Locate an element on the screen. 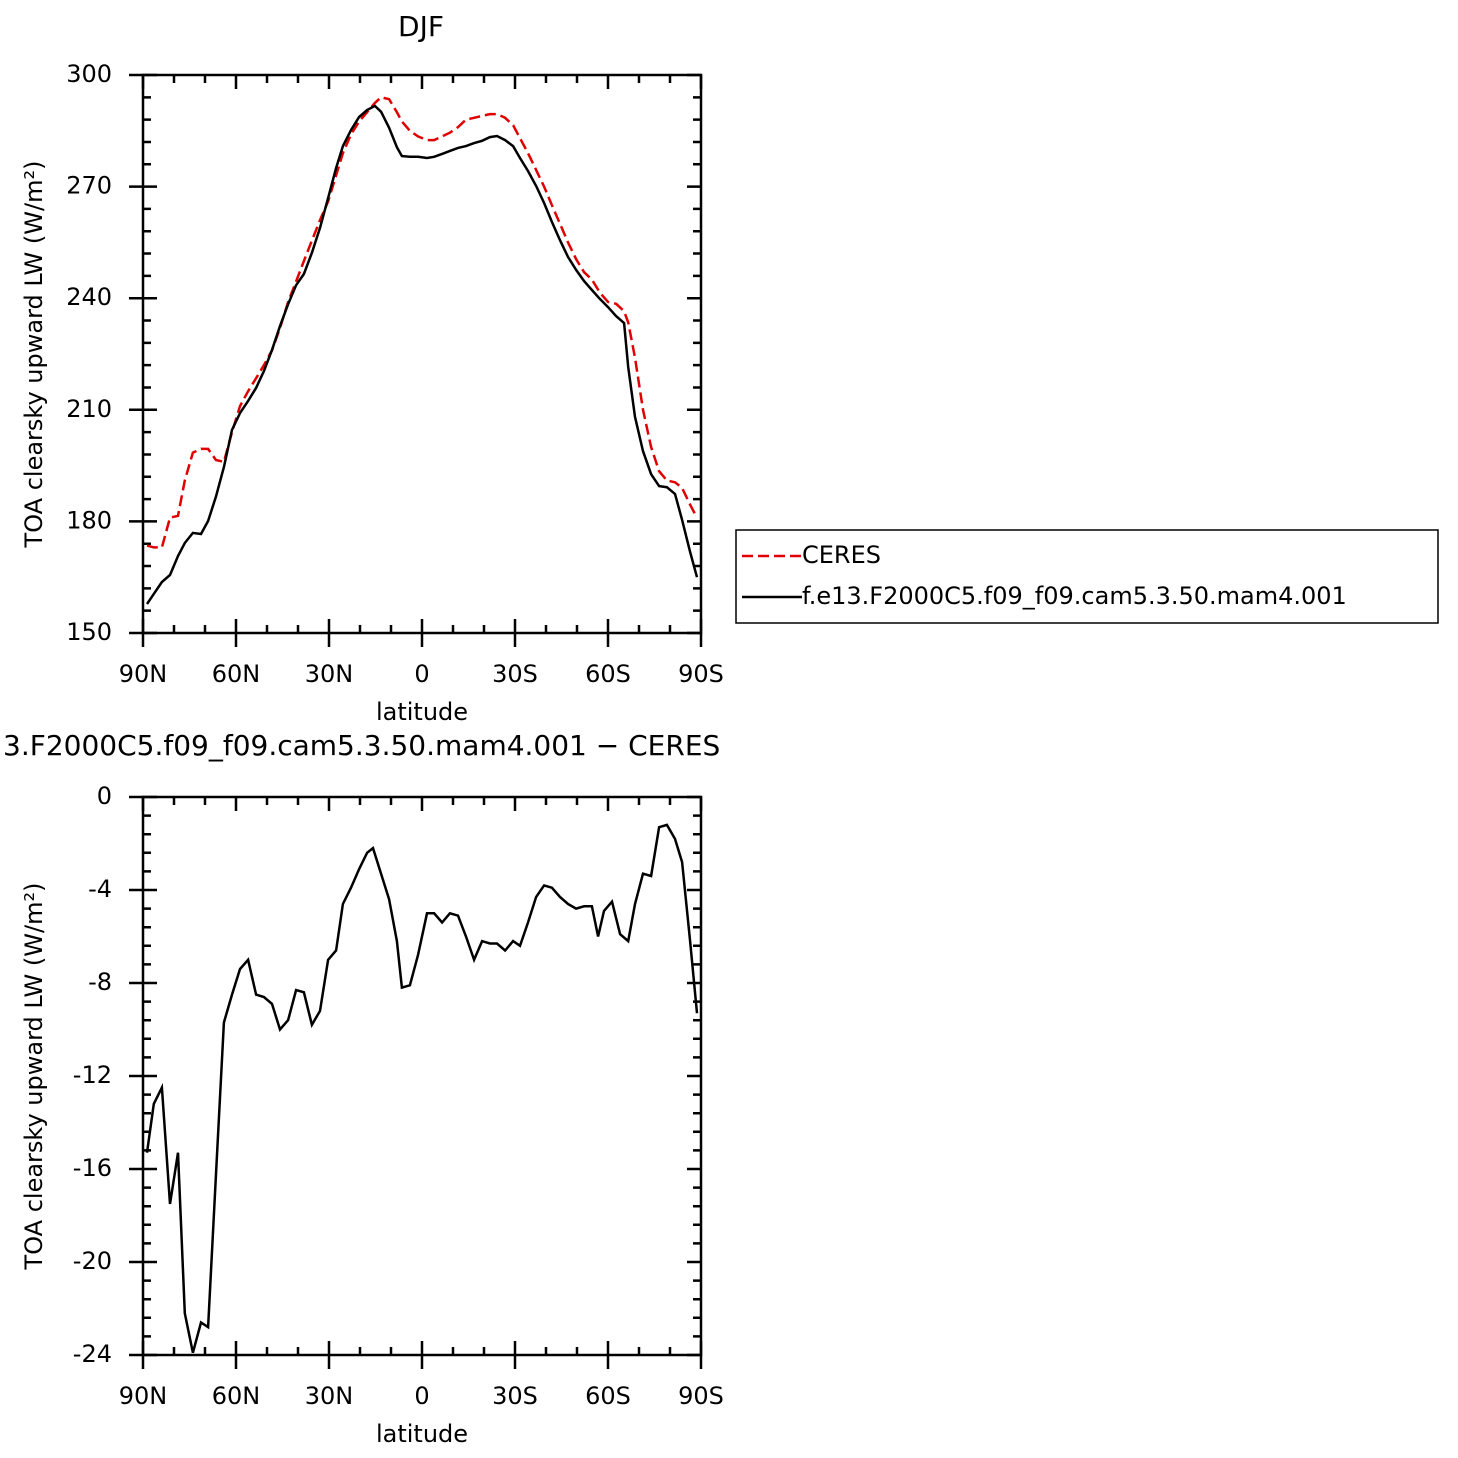 Image resolution: width=1458 pixels, height=1458 pixels. y-tick-label: 180 is located at coordinates (89, 520).